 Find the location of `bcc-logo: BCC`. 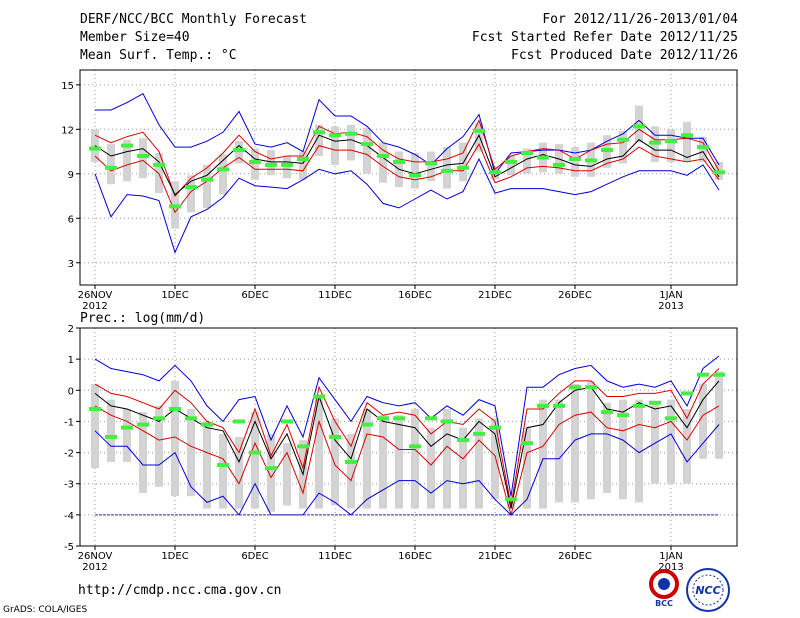

bcc-logo: BCC is located at coordinates (664, 588).